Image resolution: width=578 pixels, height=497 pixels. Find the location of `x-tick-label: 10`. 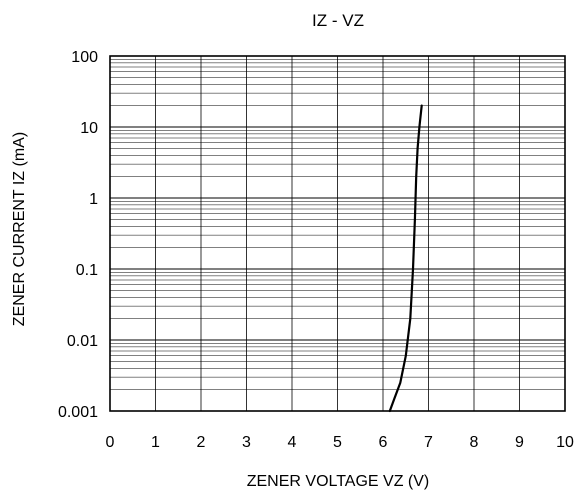

x-tick-label: 10 is located at coordinates (565, 442).